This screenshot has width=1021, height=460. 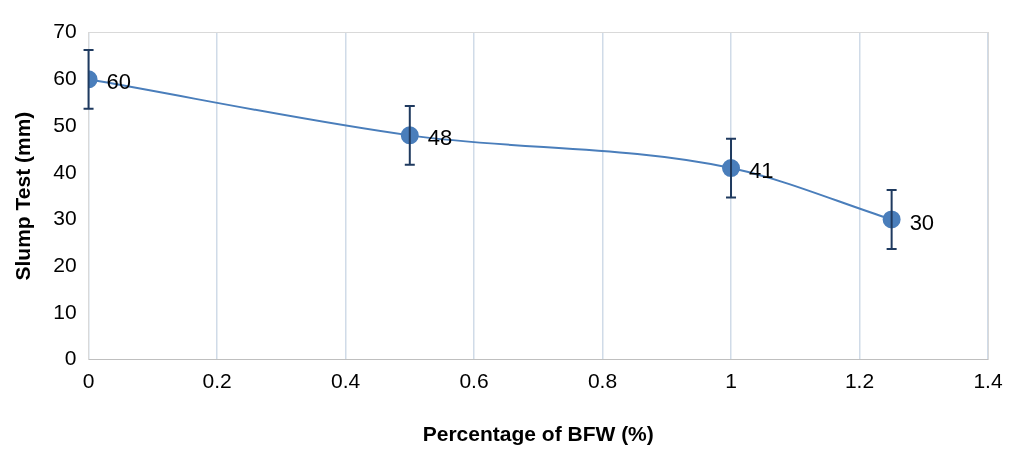 What do you see at coordinates (474, 380) in the screenshot?
I see `x-tick-label: 0.6` at bounding box center [474, 380].